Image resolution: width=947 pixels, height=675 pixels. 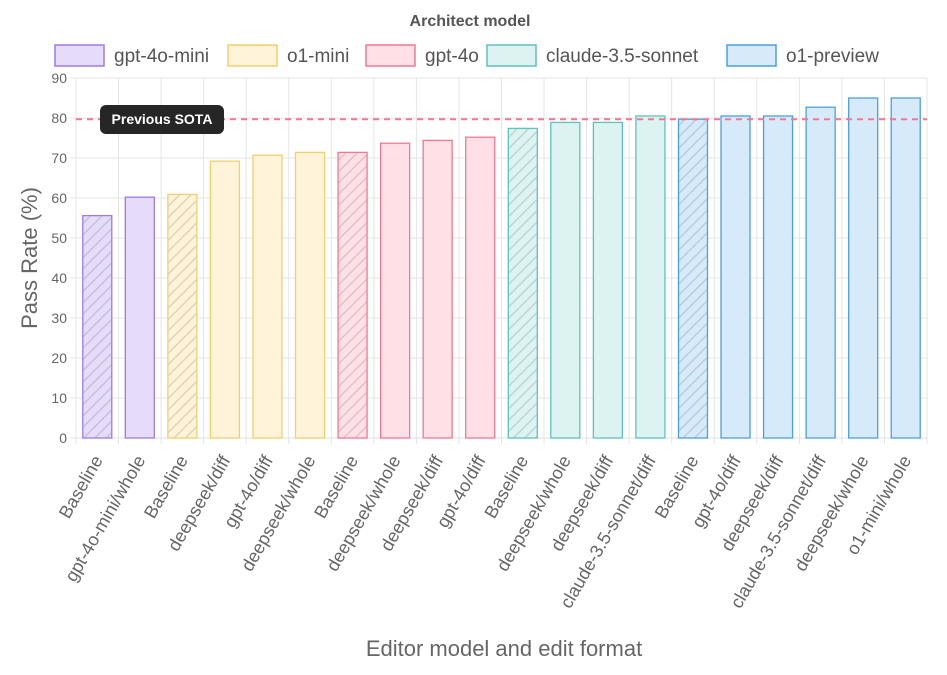 What do you see at coordinates (832, 56) in the screenshot?
I see `legend-item-label: o1-preview` at bounding box center [832, 56].